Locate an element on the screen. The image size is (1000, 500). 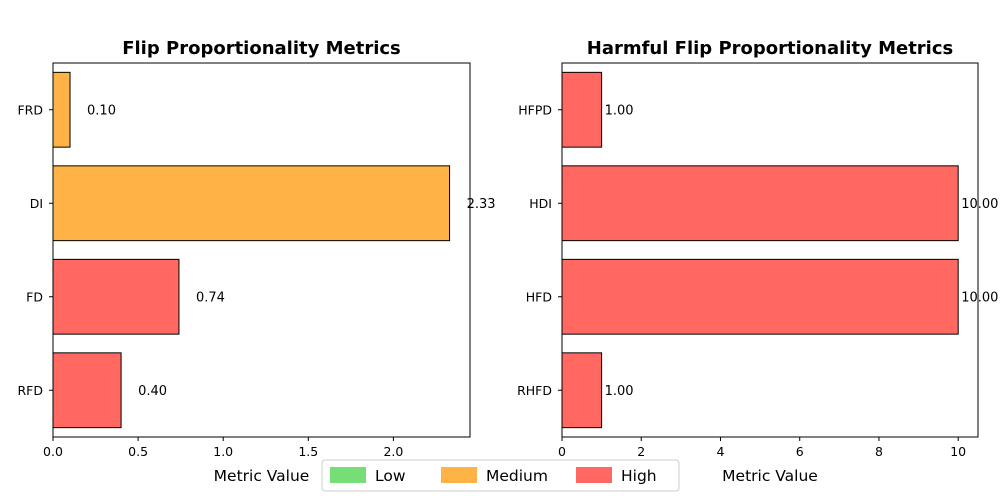
data-label-hfd: 10.00 is located at coordinates (979, 297).